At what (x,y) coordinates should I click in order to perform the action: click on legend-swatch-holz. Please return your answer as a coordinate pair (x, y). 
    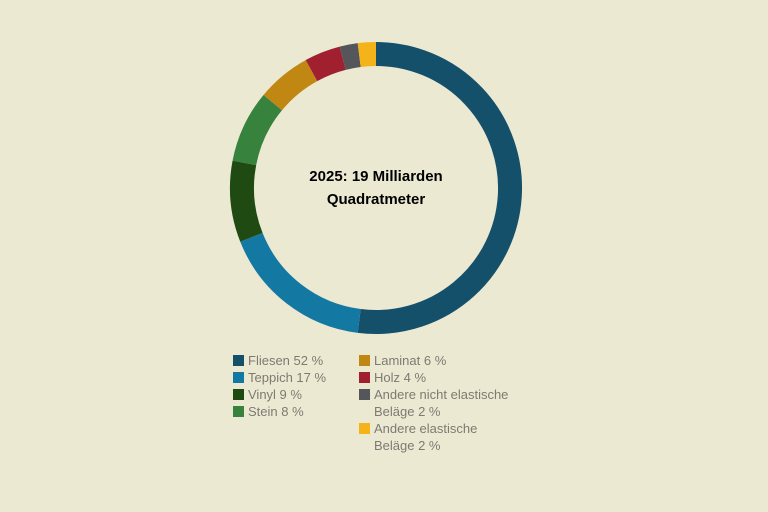
    Looking at the image, I should click on (364, 377).